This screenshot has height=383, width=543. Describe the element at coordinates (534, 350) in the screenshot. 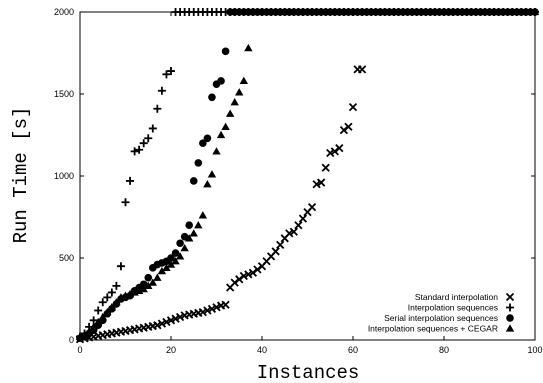

I see `x-tick-label: 100` at that location.